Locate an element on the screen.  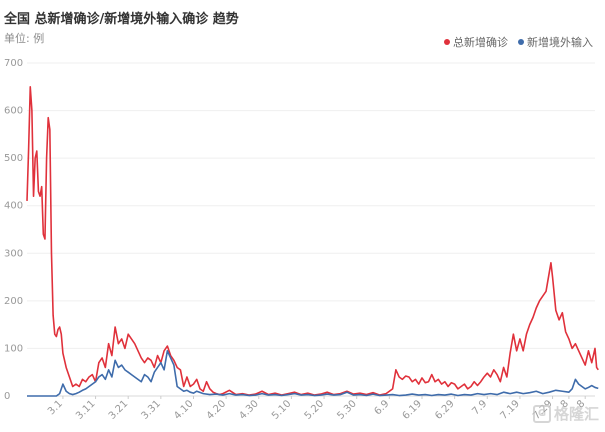
y-tick-label: 100 is located at coordinates (13, 348).